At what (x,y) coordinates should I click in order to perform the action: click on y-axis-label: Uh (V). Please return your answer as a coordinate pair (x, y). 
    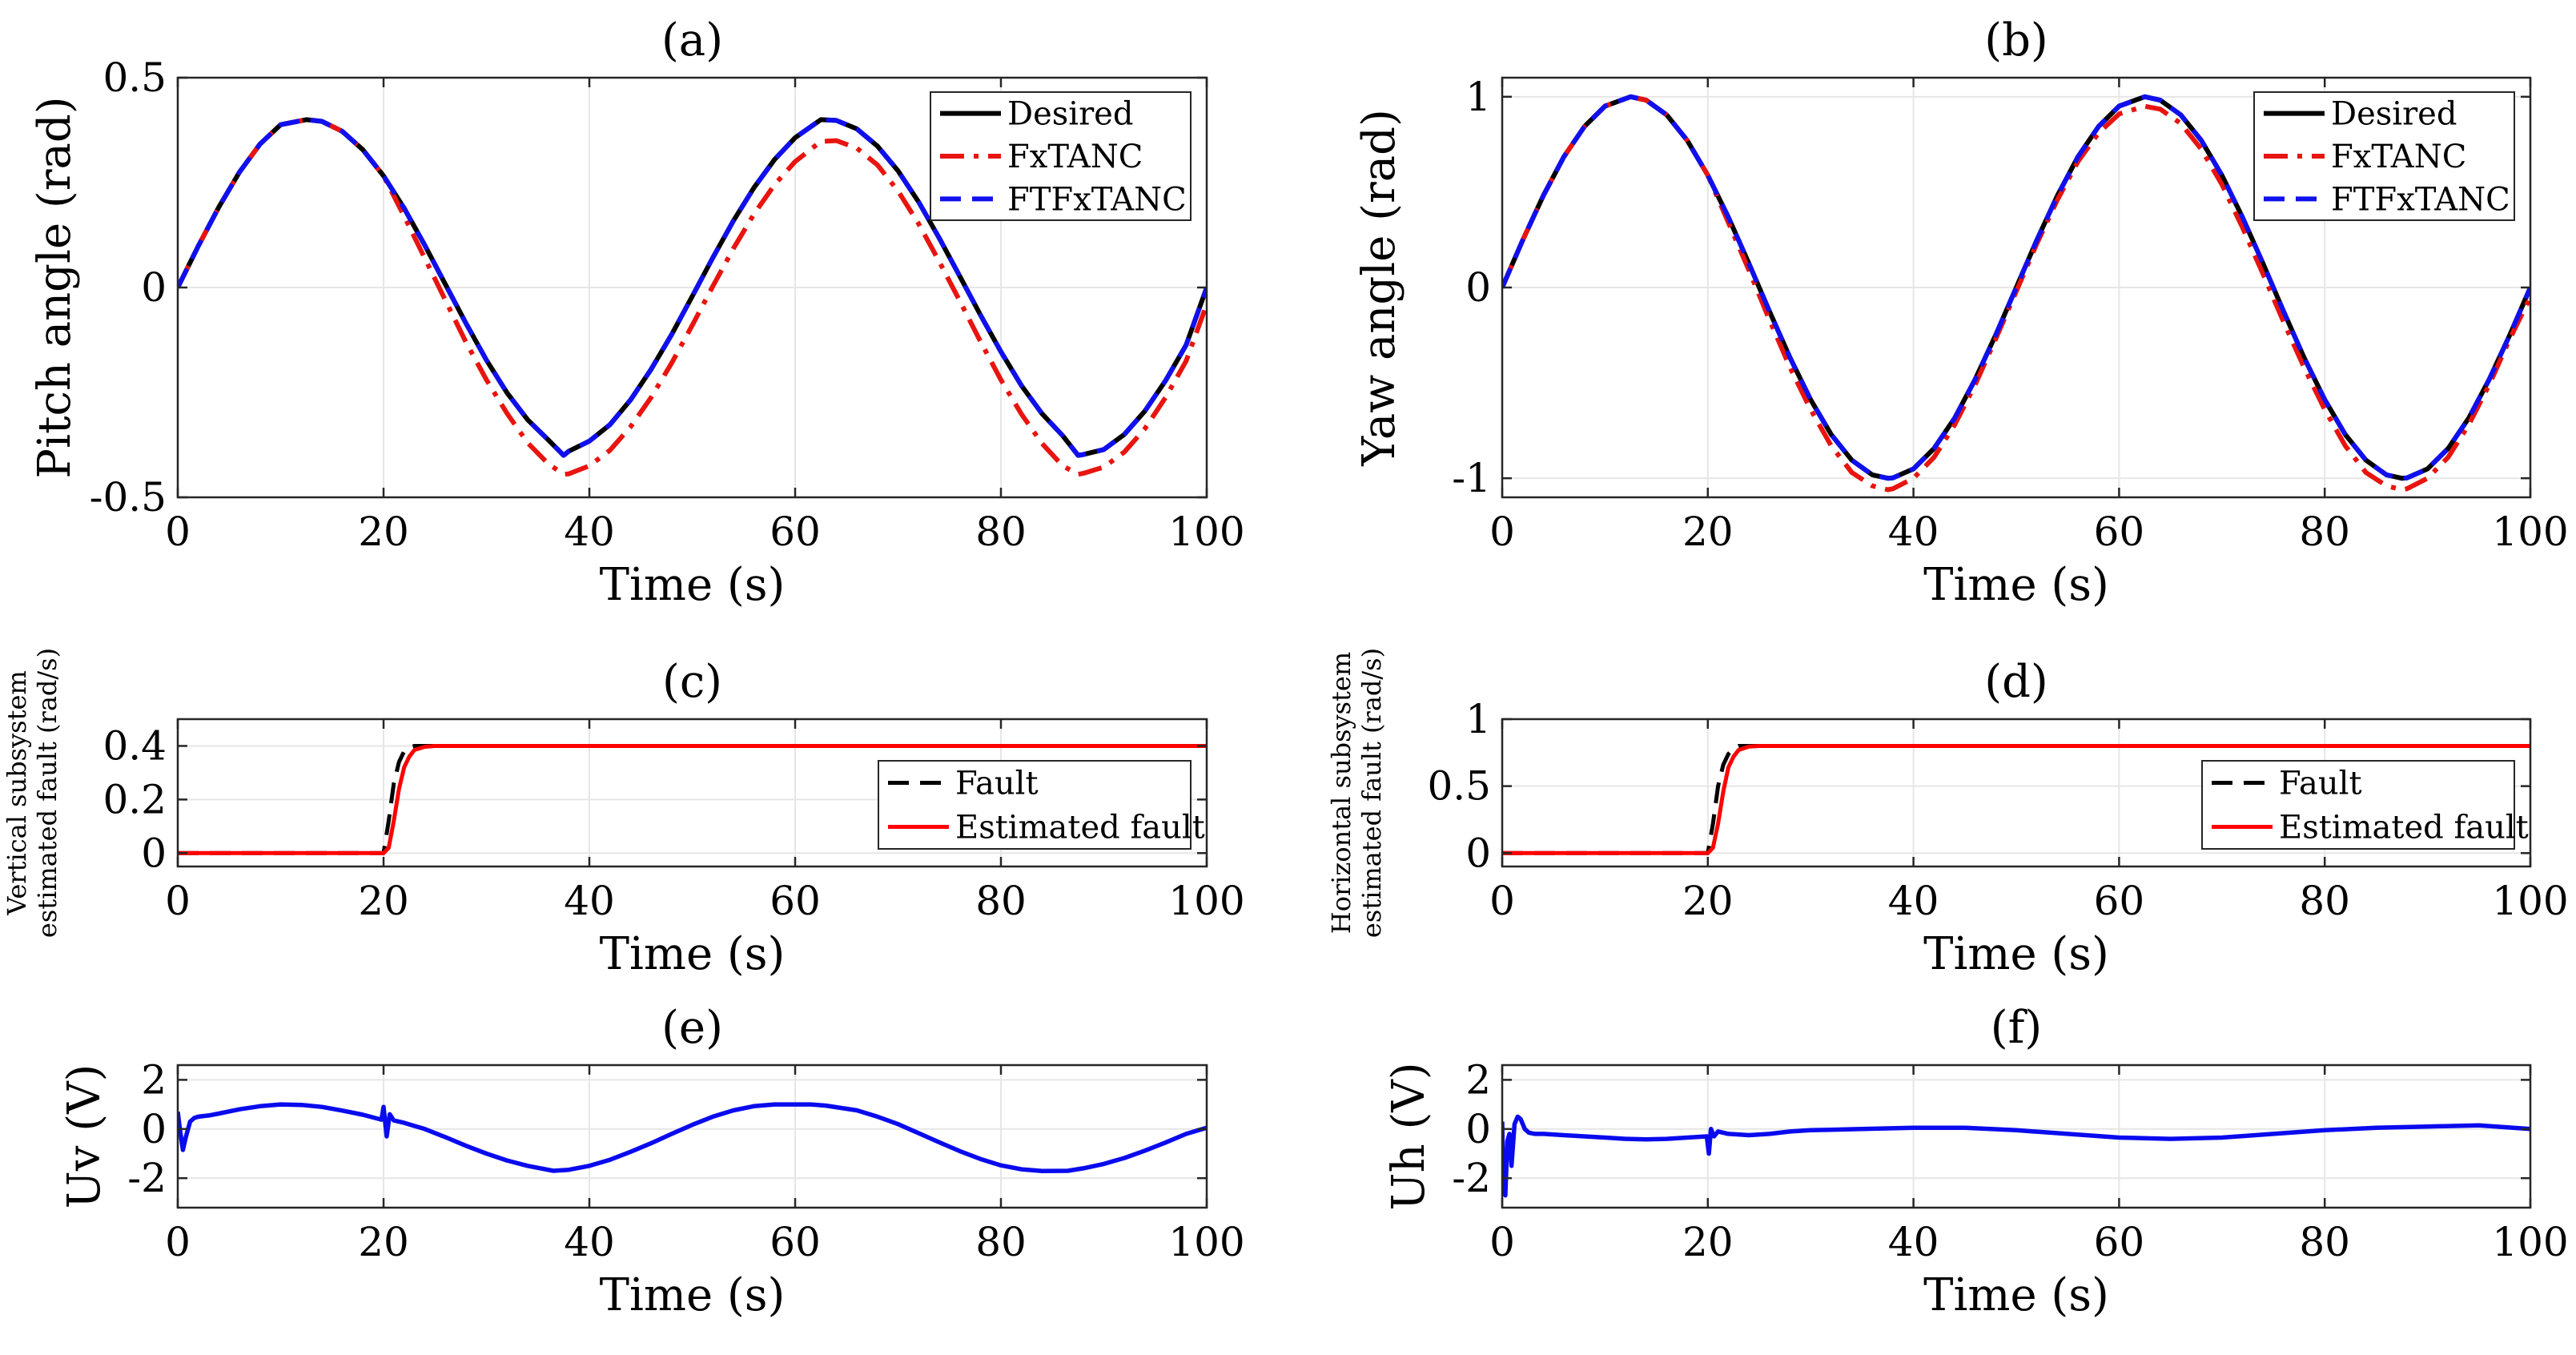
    Looking at the image, I should click on (1409, 1136).